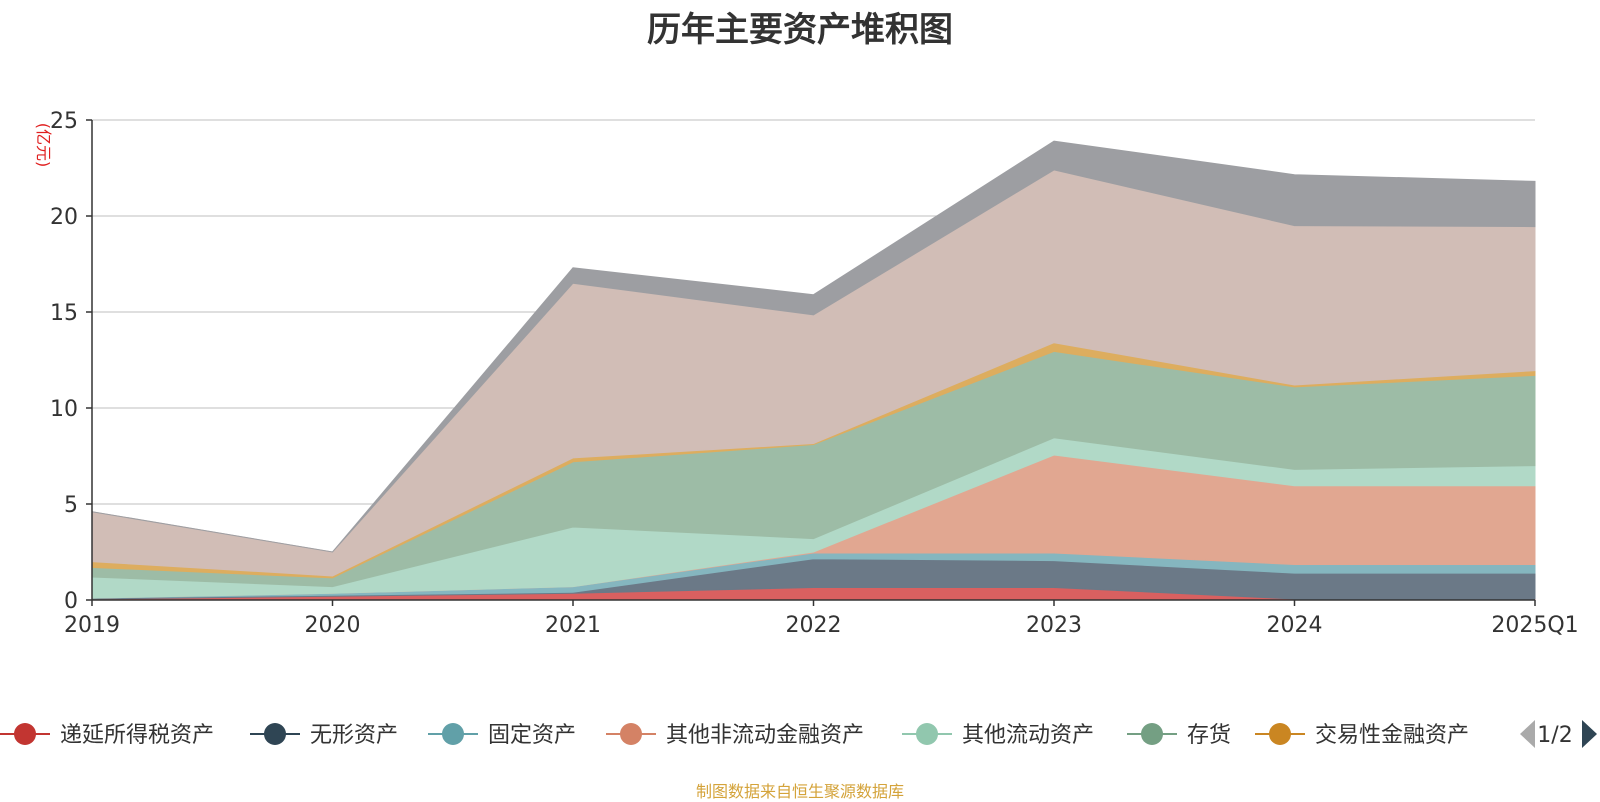 The image size is (1600, 802). Describe the element at coordinates (64, 121) in the screenshot. I see `y-tick-label: 25` at that location.